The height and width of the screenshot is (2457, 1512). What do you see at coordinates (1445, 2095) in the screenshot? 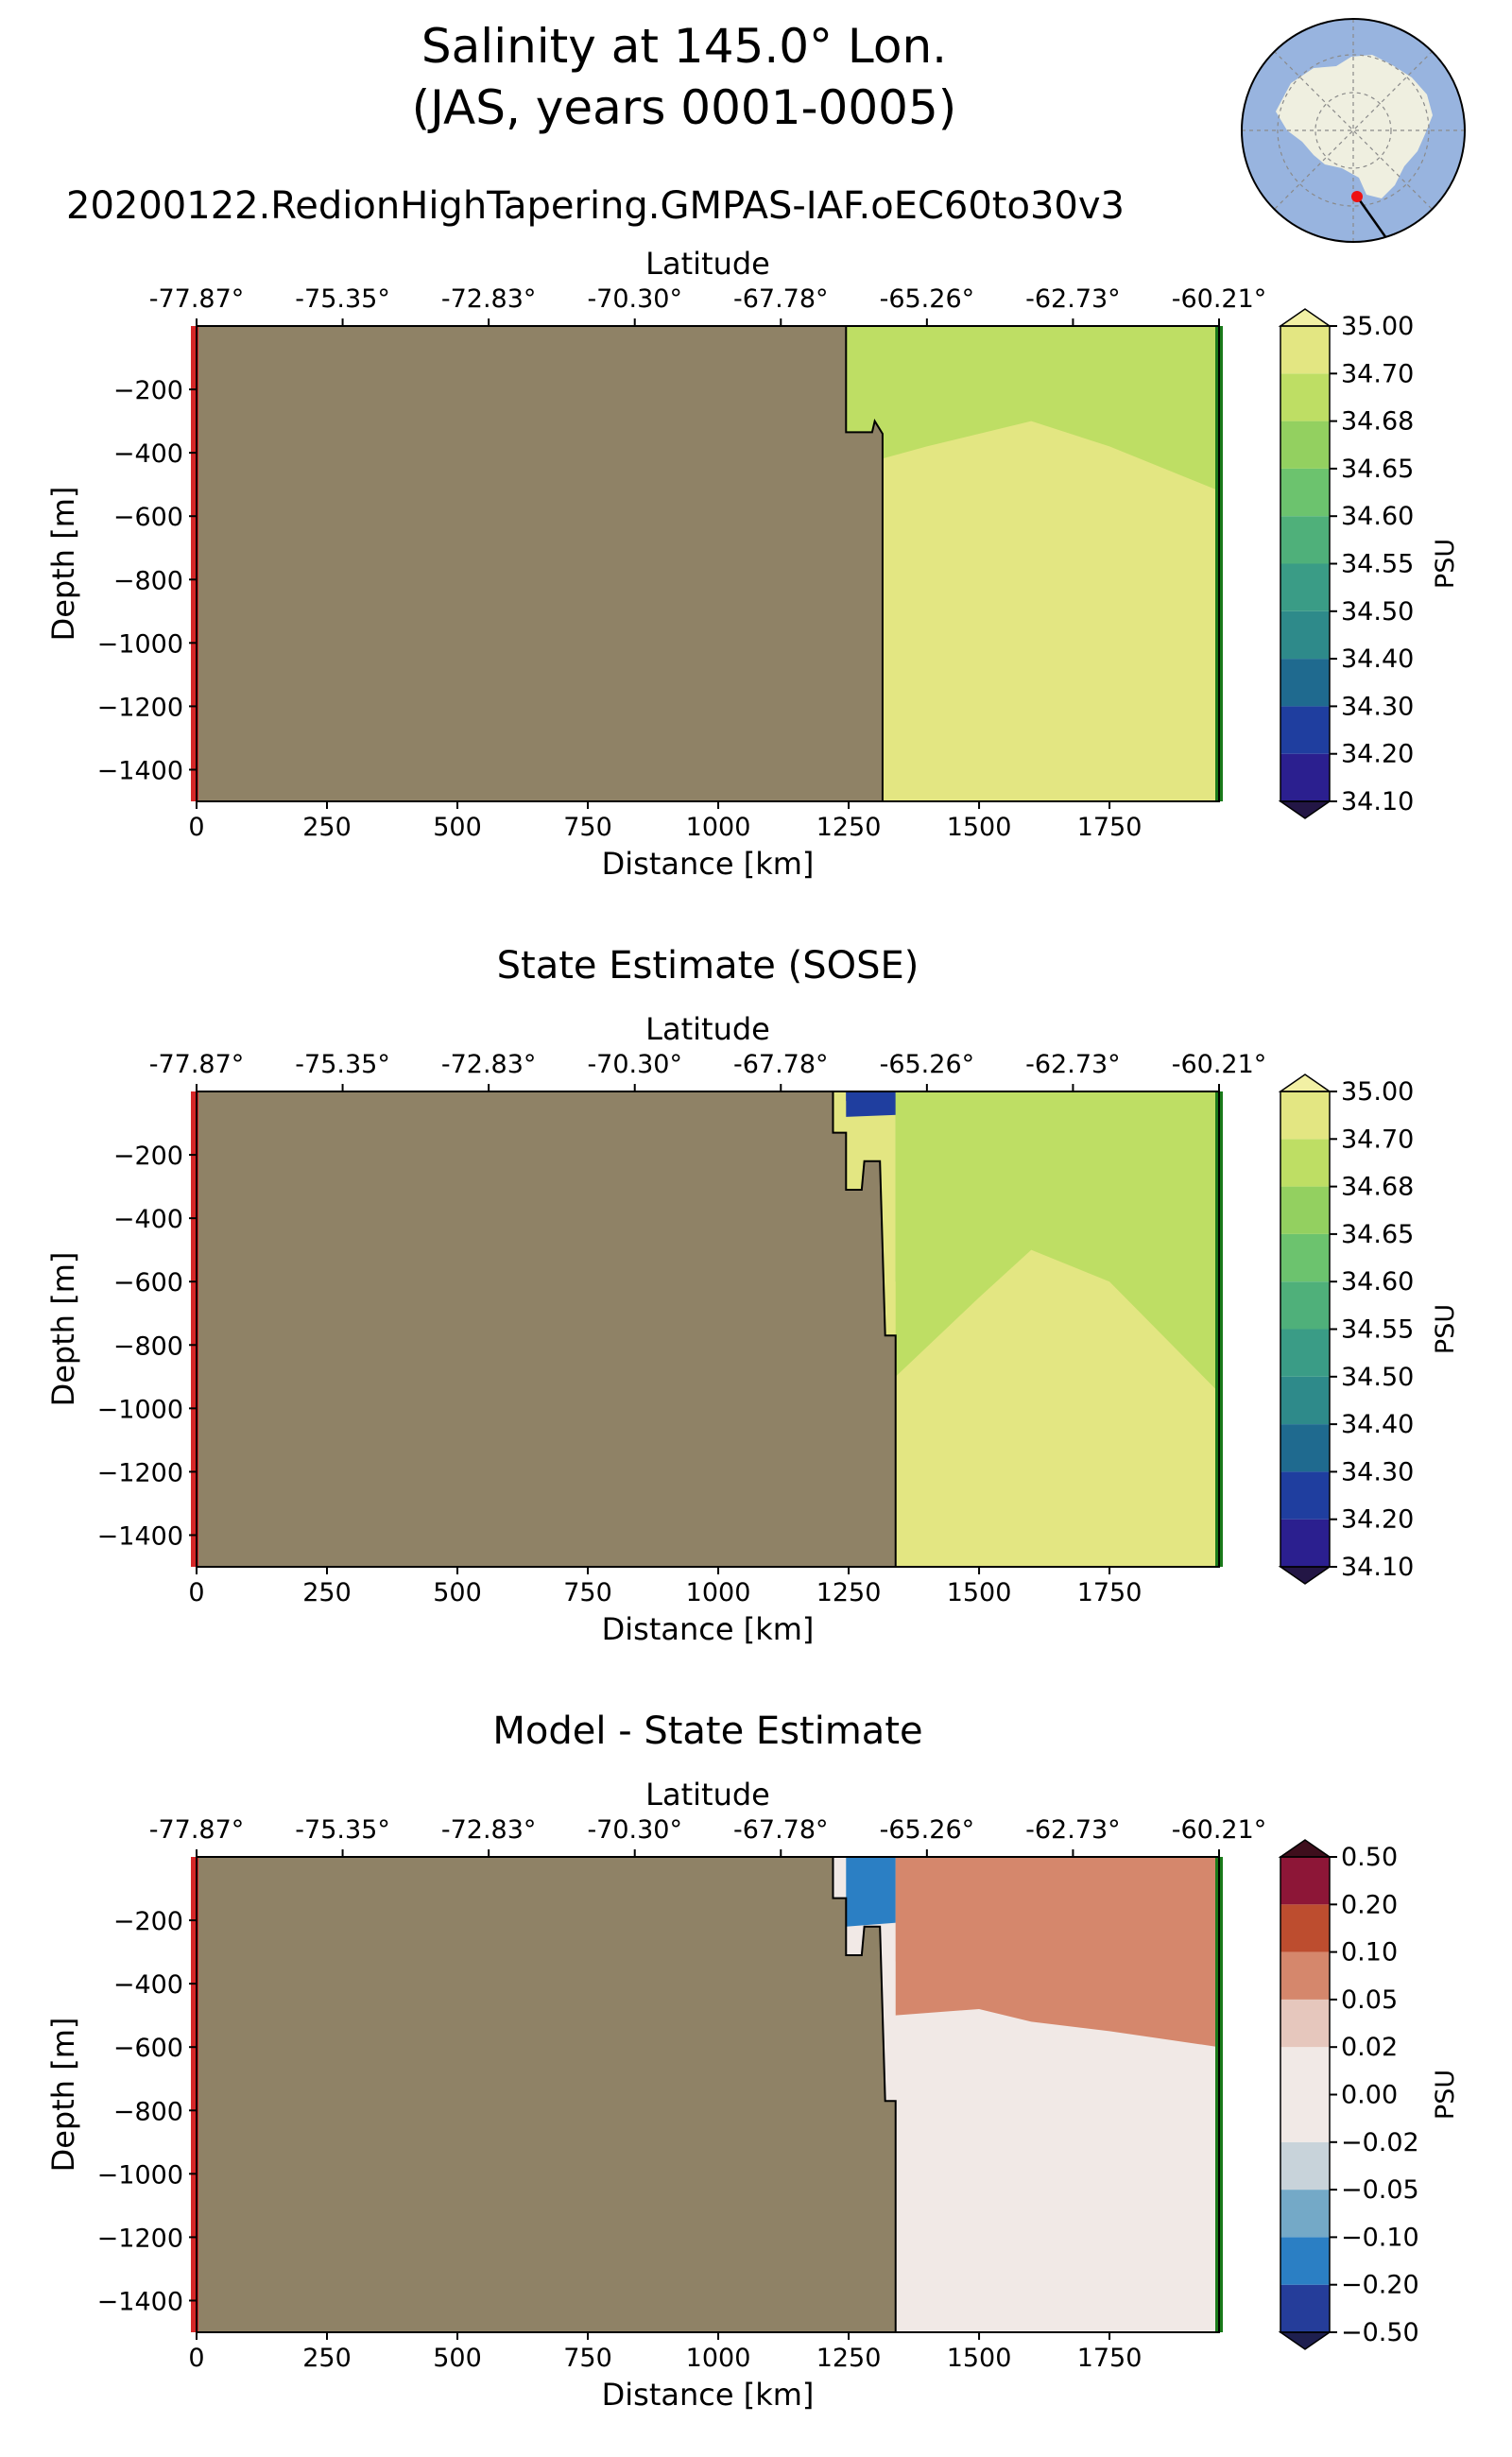
I see `colorbar-unit-label: PSU` at bounding box center [1445, 2095].